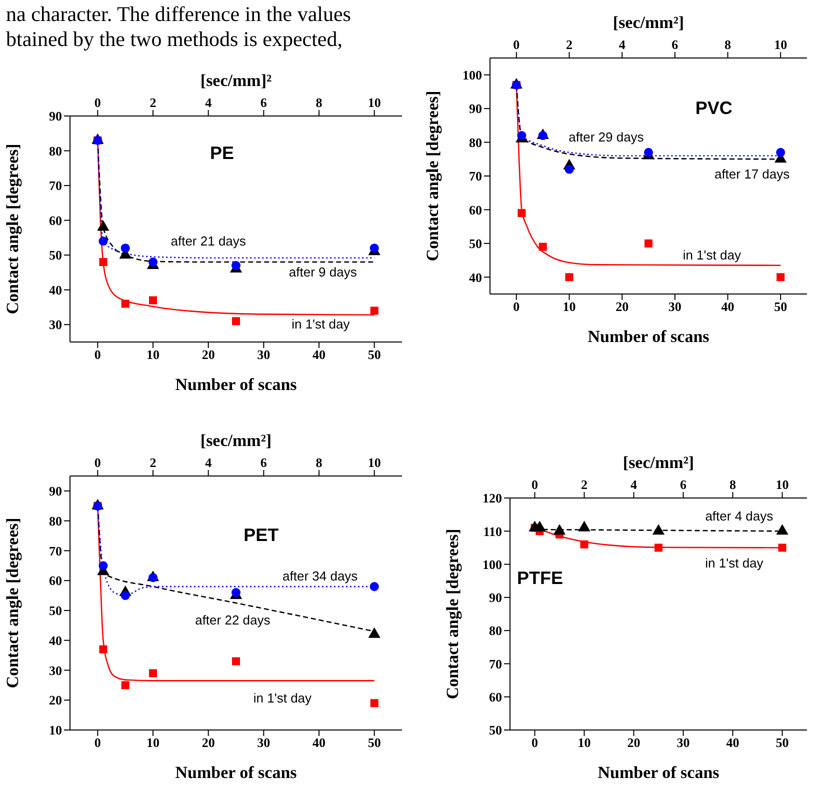 The width and height of the screenshot is (825, 786). What do you see at coordinates (232, 620) in the screenshot?
I see `annotation: after 22 days` at bounding box center [232, 620].